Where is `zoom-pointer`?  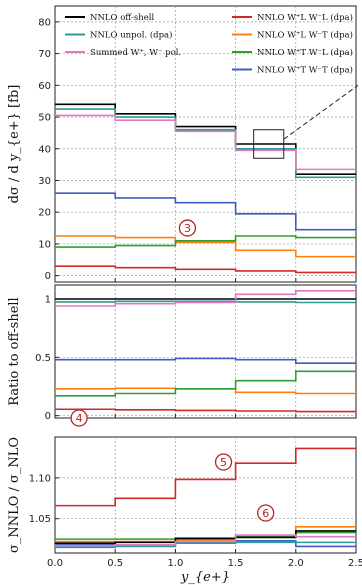
zoom-pointer is located at coordinates (321, 112).